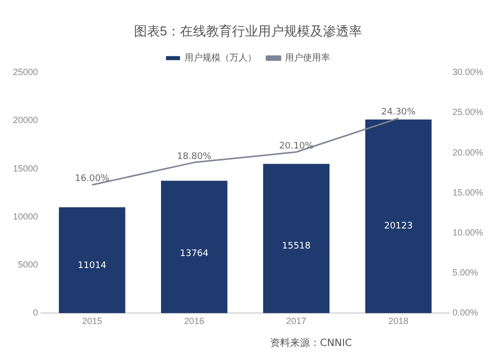 Image resolution: width=500 pixels, height=362 pixels. I want to click on y-tick-label: 20000, so click(25, 120).